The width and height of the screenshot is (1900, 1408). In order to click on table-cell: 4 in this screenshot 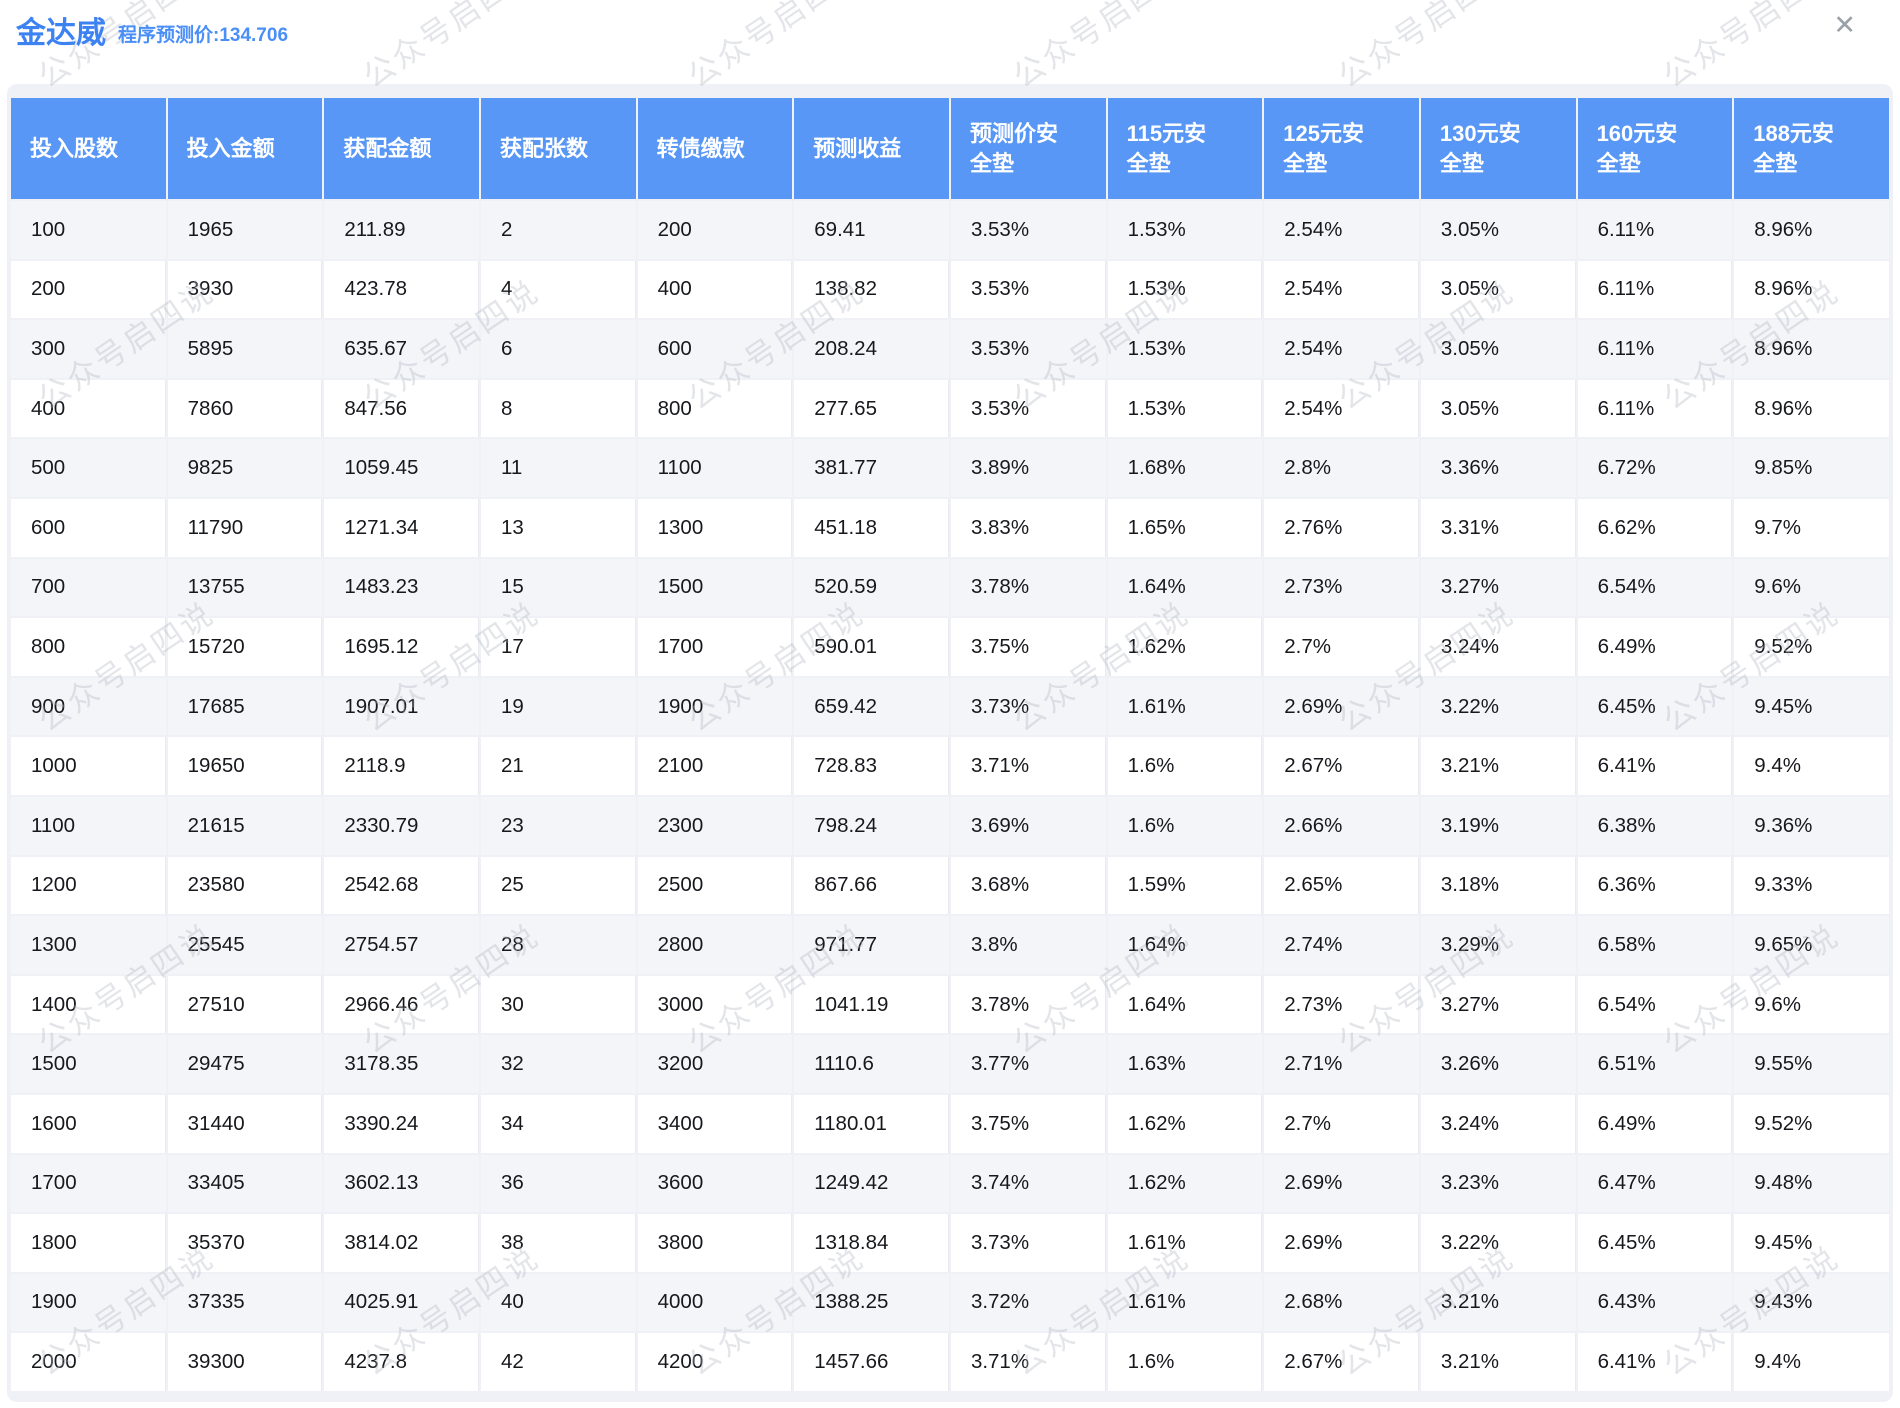, I will do `click(558, 289)`.